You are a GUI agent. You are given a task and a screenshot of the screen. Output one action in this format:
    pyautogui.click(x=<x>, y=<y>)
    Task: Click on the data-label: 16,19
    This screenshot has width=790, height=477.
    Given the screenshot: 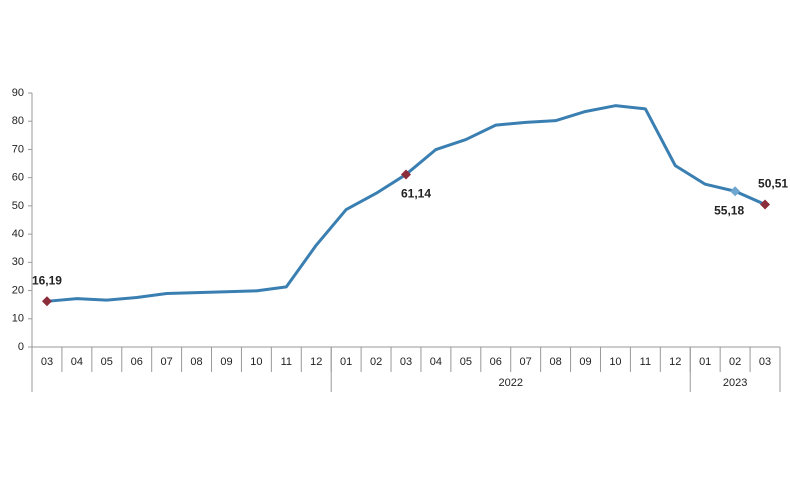 What is the action you would take?
    pyautogui.click(x=47, y=280)
    